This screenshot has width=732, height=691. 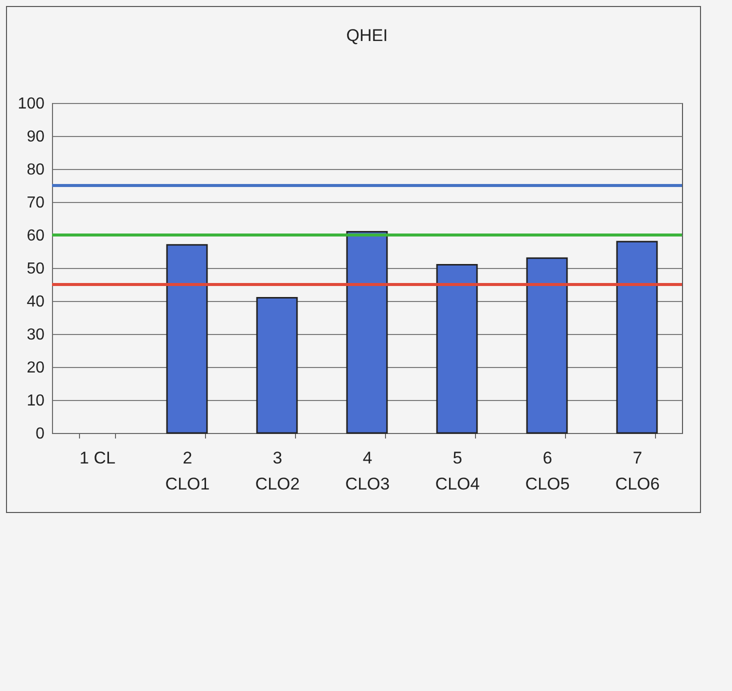 What do you see at coordinates (98, 458) in the screenshot?
I see `x-tick-label: 1 CL` at bounding box center [98, 458].